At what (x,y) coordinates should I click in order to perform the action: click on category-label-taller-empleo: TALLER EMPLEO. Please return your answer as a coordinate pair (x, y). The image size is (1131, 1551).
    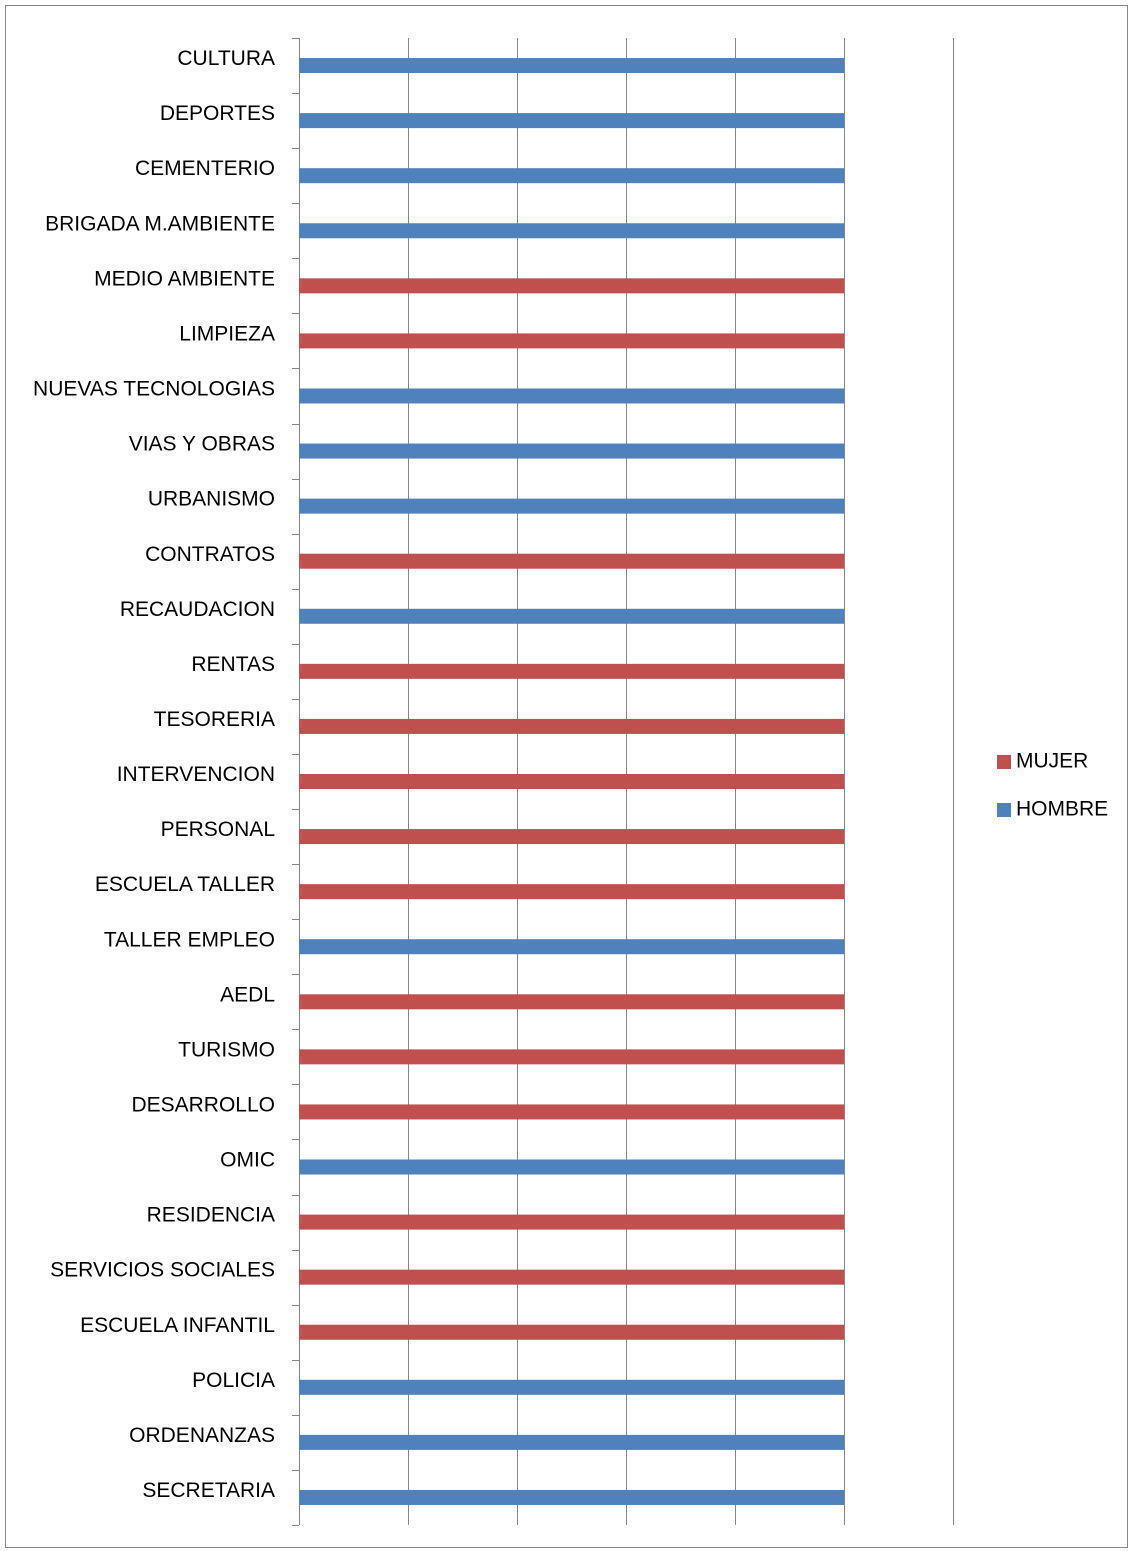
    Looking at the image, I should click on (189, 939).